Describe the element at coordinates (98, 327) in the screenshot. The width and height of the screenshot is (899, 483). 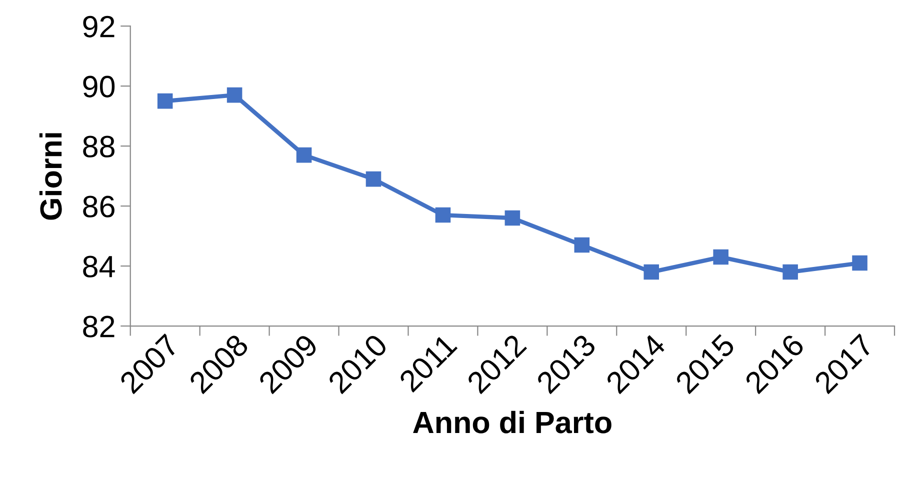
I see `y-tick-label: 82` at that location.